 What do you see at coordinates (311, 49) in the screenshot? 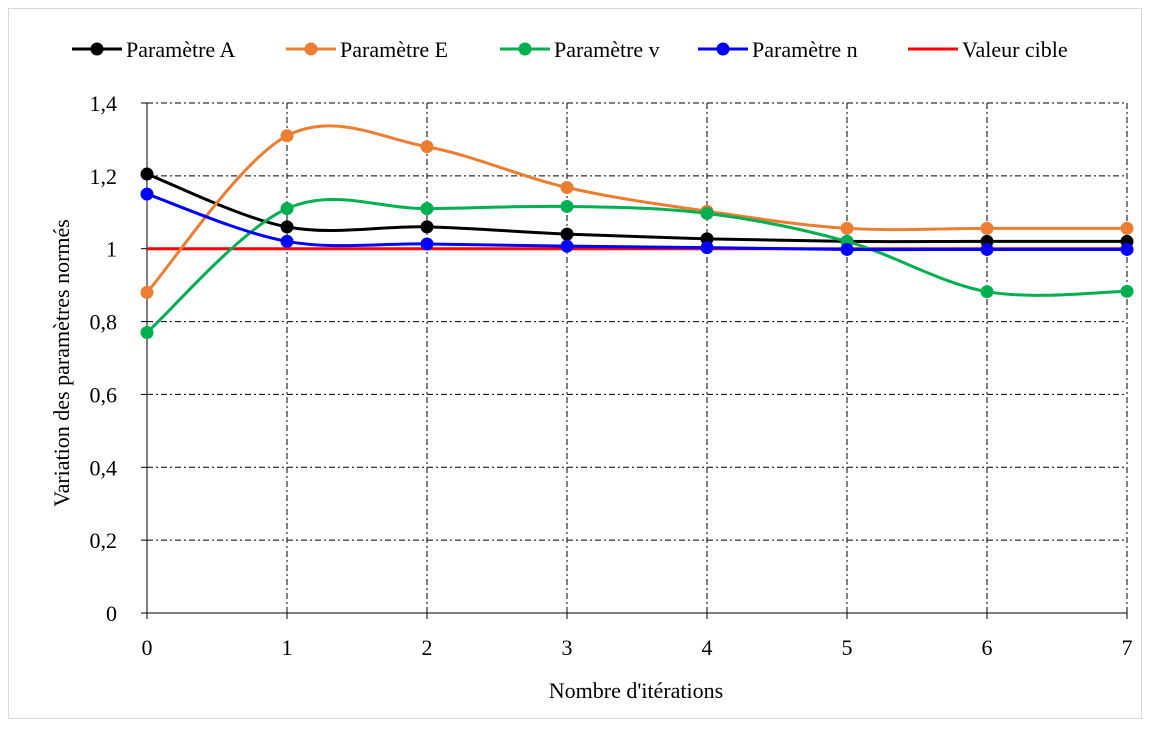
I see `legend-marker-param-tre-e` at bounding box center [311, 49].